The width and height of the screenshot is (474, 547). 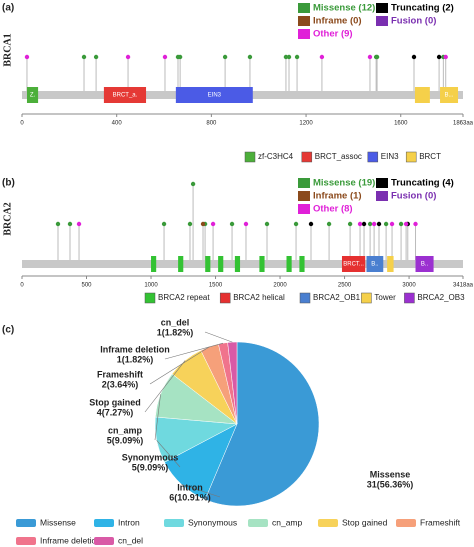 What do you see at coordinates (259, 297) in the screenshot?
I see `domain-legend-label: BRCA2 helical` at bounding box center [259, 297].